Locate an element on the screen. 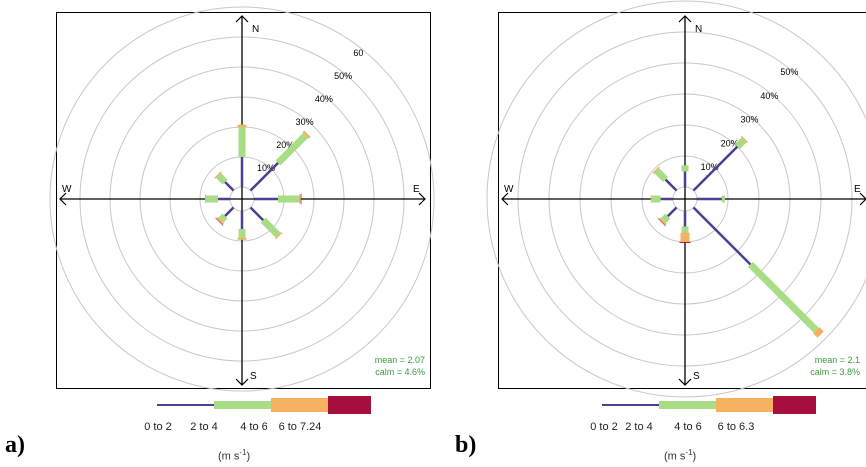  spoke-a-se-bin1 is located at coordinates (257, 214).